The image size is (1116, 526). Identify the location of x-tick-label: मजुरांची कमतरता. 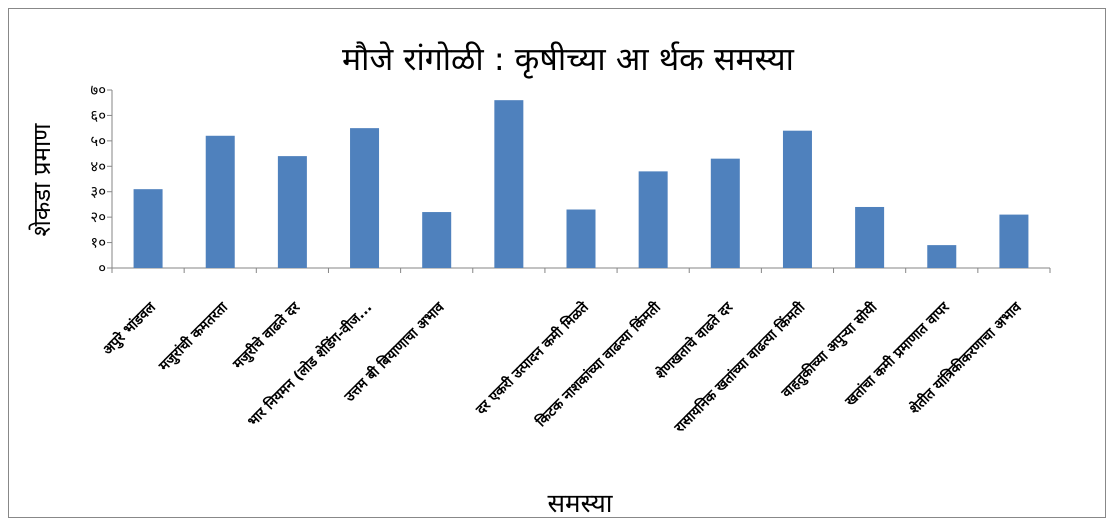
(194, 337).